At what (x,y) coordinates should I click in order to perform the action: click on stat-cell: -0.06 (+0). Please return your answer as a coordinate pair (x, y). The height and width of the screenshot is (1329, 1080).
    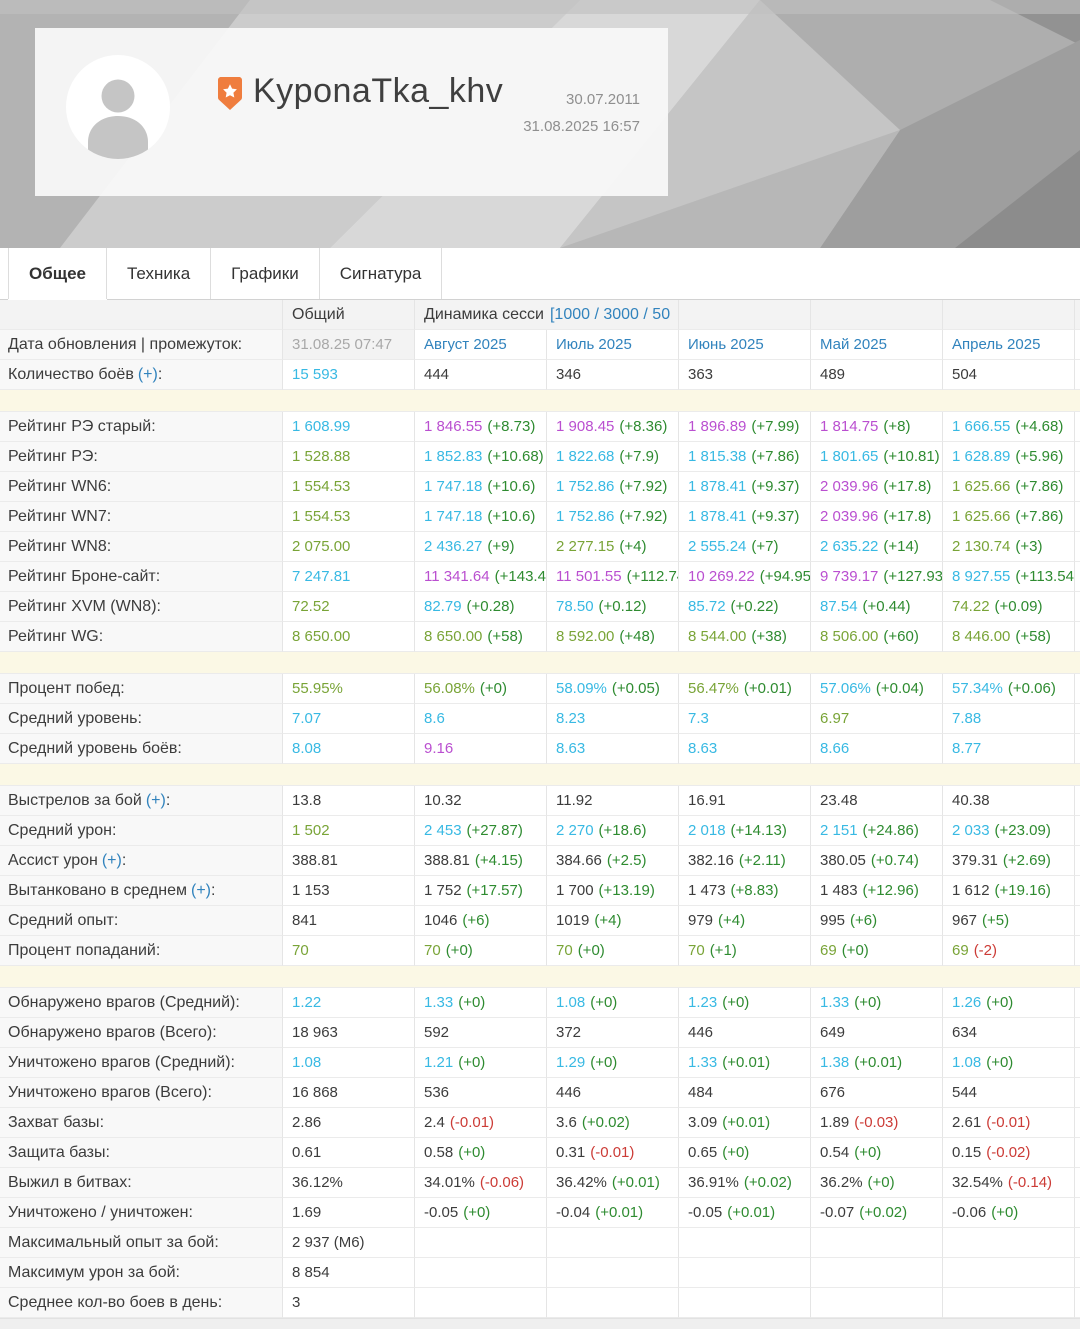
    Looking at the image, I should click on (1009, 1213).